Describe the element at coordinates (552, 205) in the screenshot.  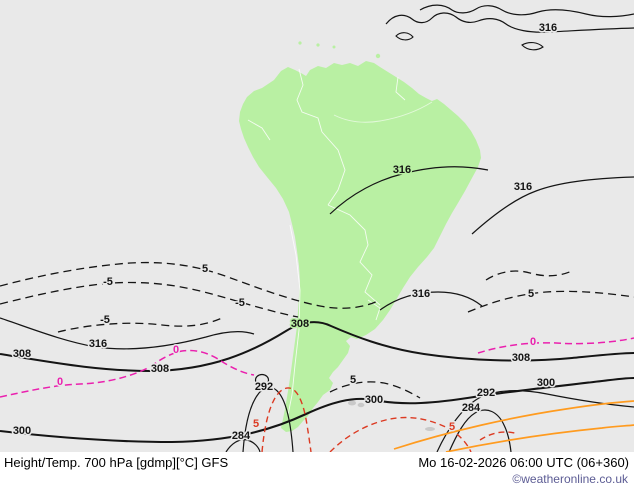
I see `height-contour-316-right` at that location.